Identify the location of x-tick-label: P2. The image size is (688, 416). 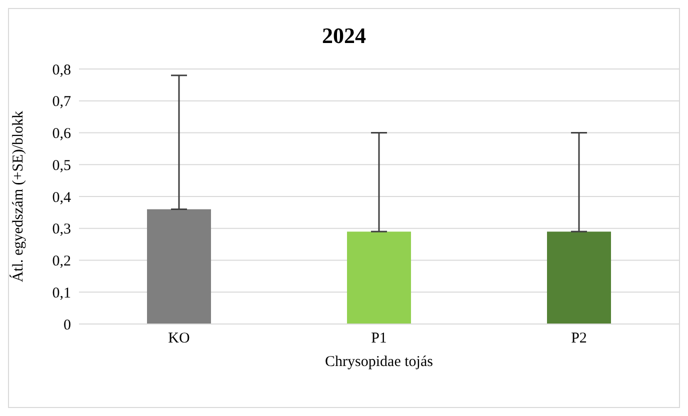
(579, 338).